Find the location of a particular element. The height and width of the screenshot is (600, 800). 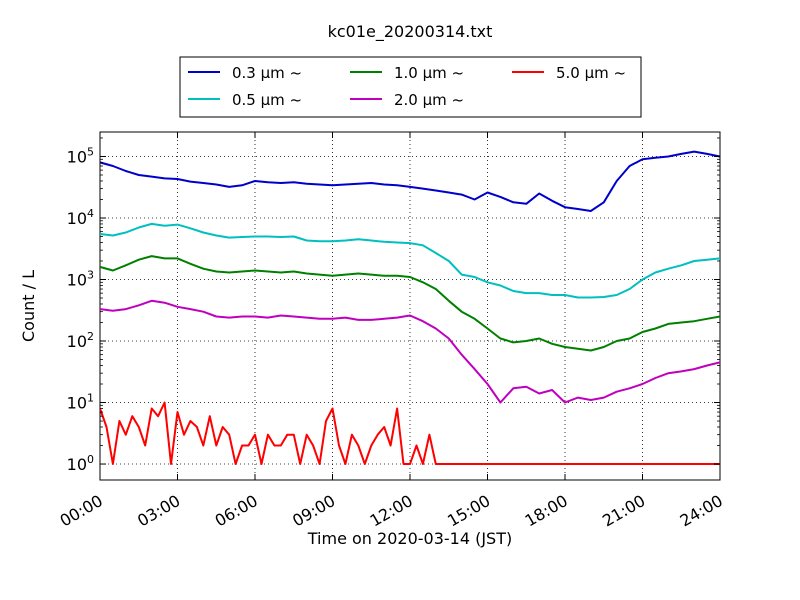

y-axis-label: Count / L is located at coordinates (28, 306).